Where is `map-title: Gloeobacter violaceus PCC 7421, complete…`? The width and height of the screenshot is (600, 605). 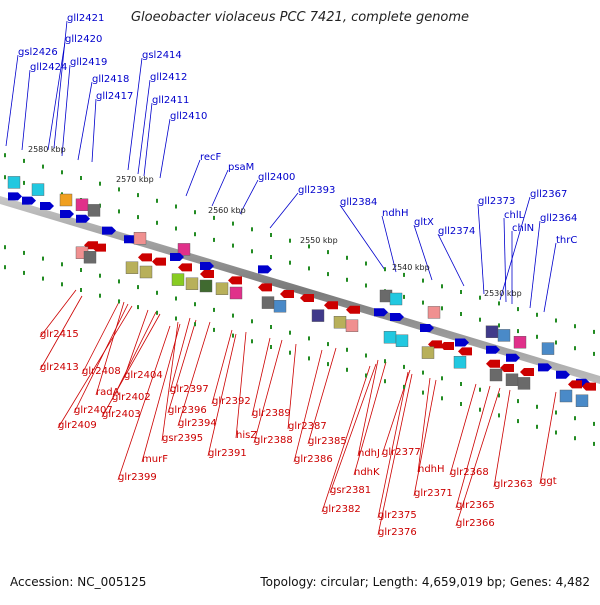 map-title: Gloeobacter violaceus PCC 7421, complete… is located at coordinates (300, 17).